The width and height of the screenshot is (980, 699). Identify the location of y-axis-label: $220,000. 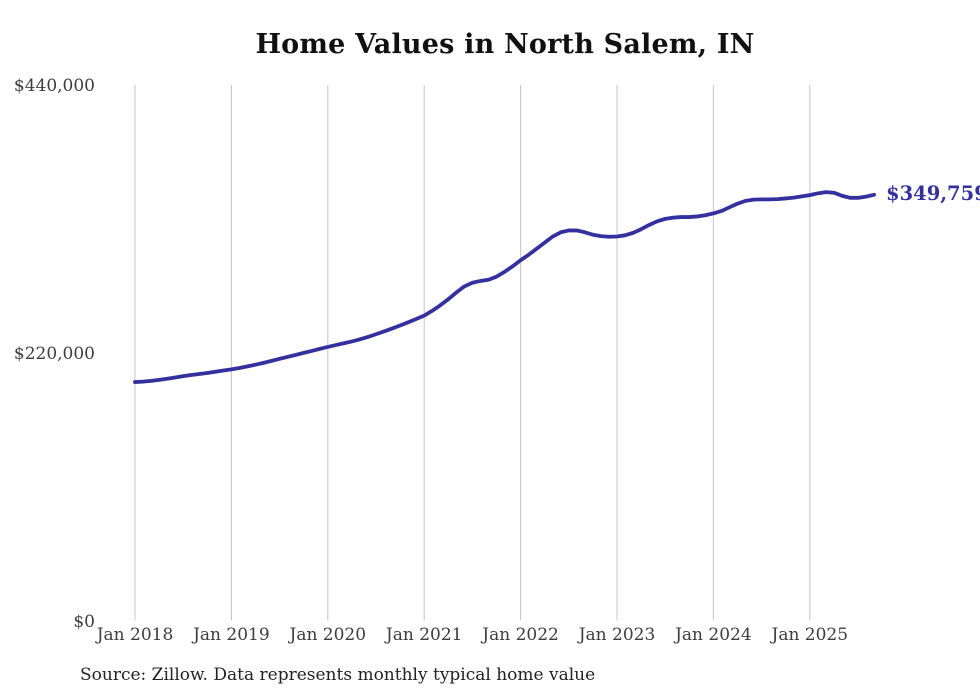
(54, 353).